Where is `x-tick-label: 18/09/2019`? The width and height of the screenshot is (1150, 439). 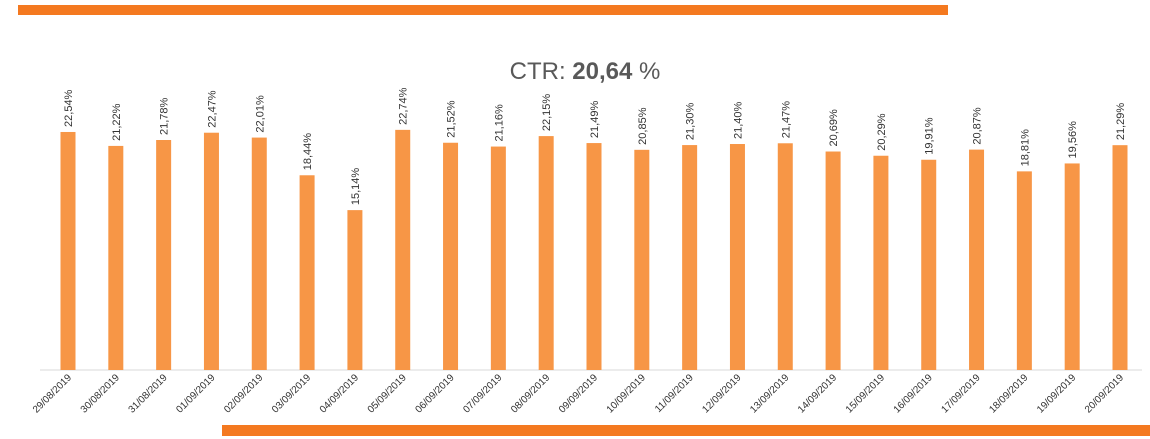 x-tick-label: 18/09/2019 is located at coordinates (1008, 393).